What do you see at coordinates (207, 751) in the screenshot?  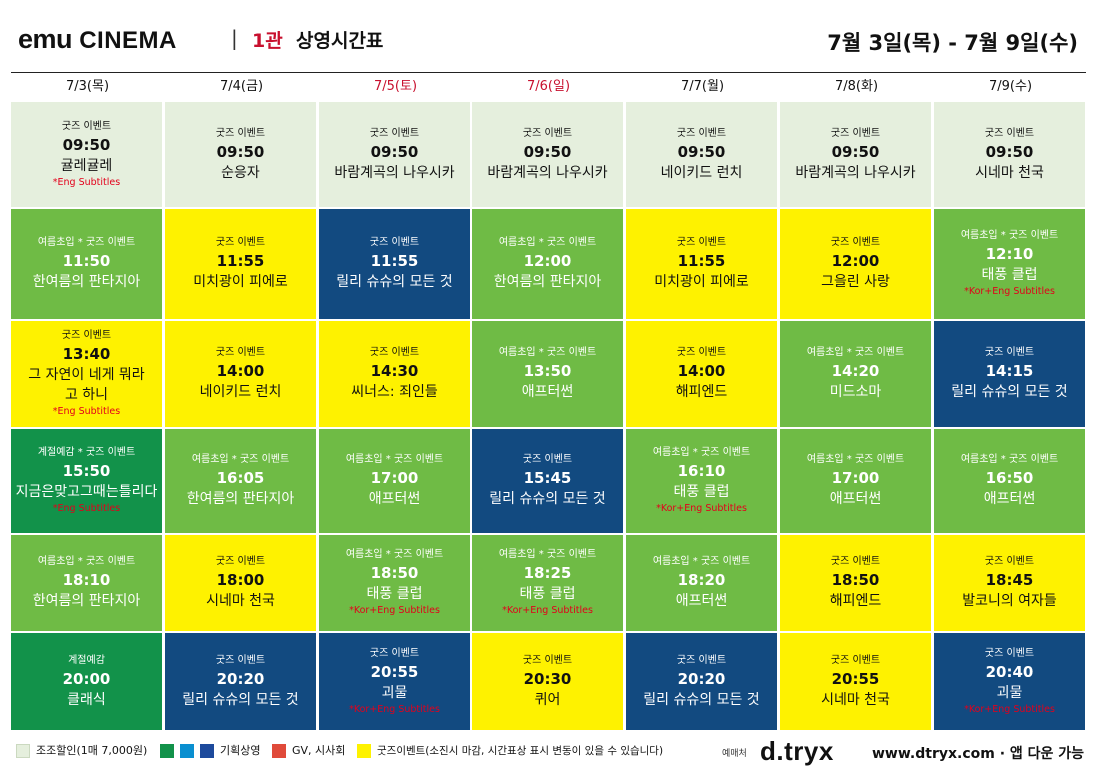 I see `special-swatch-blue` at bounding box center [207, 751].